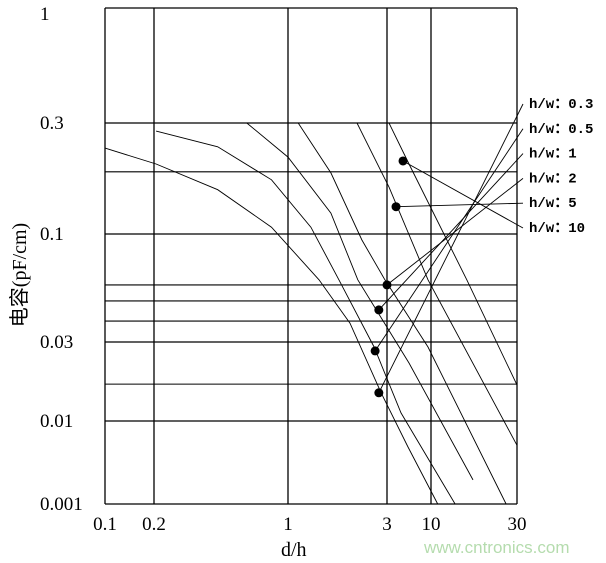 The width and height of the screenshot is (606, 563). Describe the element at coordinates (52, 234) in the screenshot. I see `y-tick-label: 0.1` at that location.